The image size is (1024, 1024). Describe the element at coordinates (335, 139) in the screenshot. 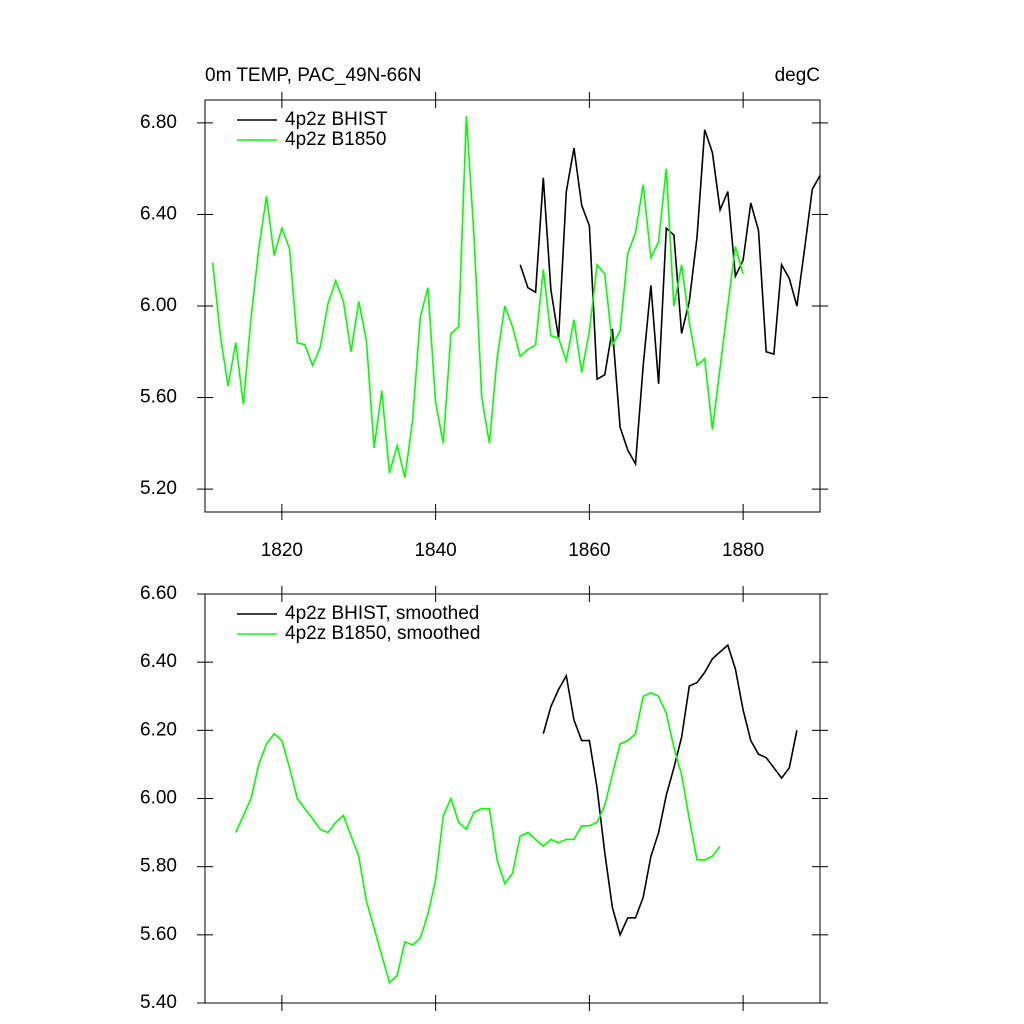

I see `legend-label: 4p2z B1850` at that location.